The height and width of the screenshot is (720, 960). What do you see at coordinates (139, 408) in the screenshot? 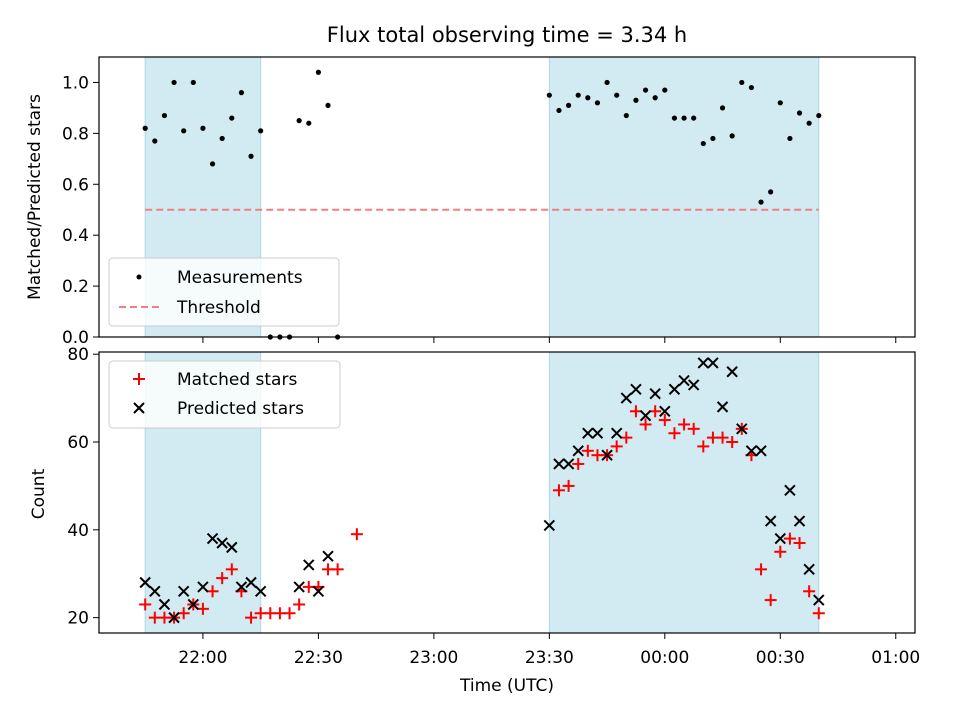
I see `legend-predicted-marker` at bounding box center [139, 408].